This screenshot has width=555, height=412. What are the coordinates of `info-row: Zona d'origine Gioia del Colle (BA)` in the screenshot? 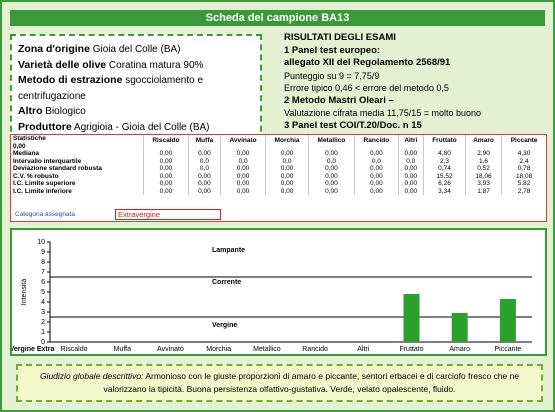 It's located at (136, 50).